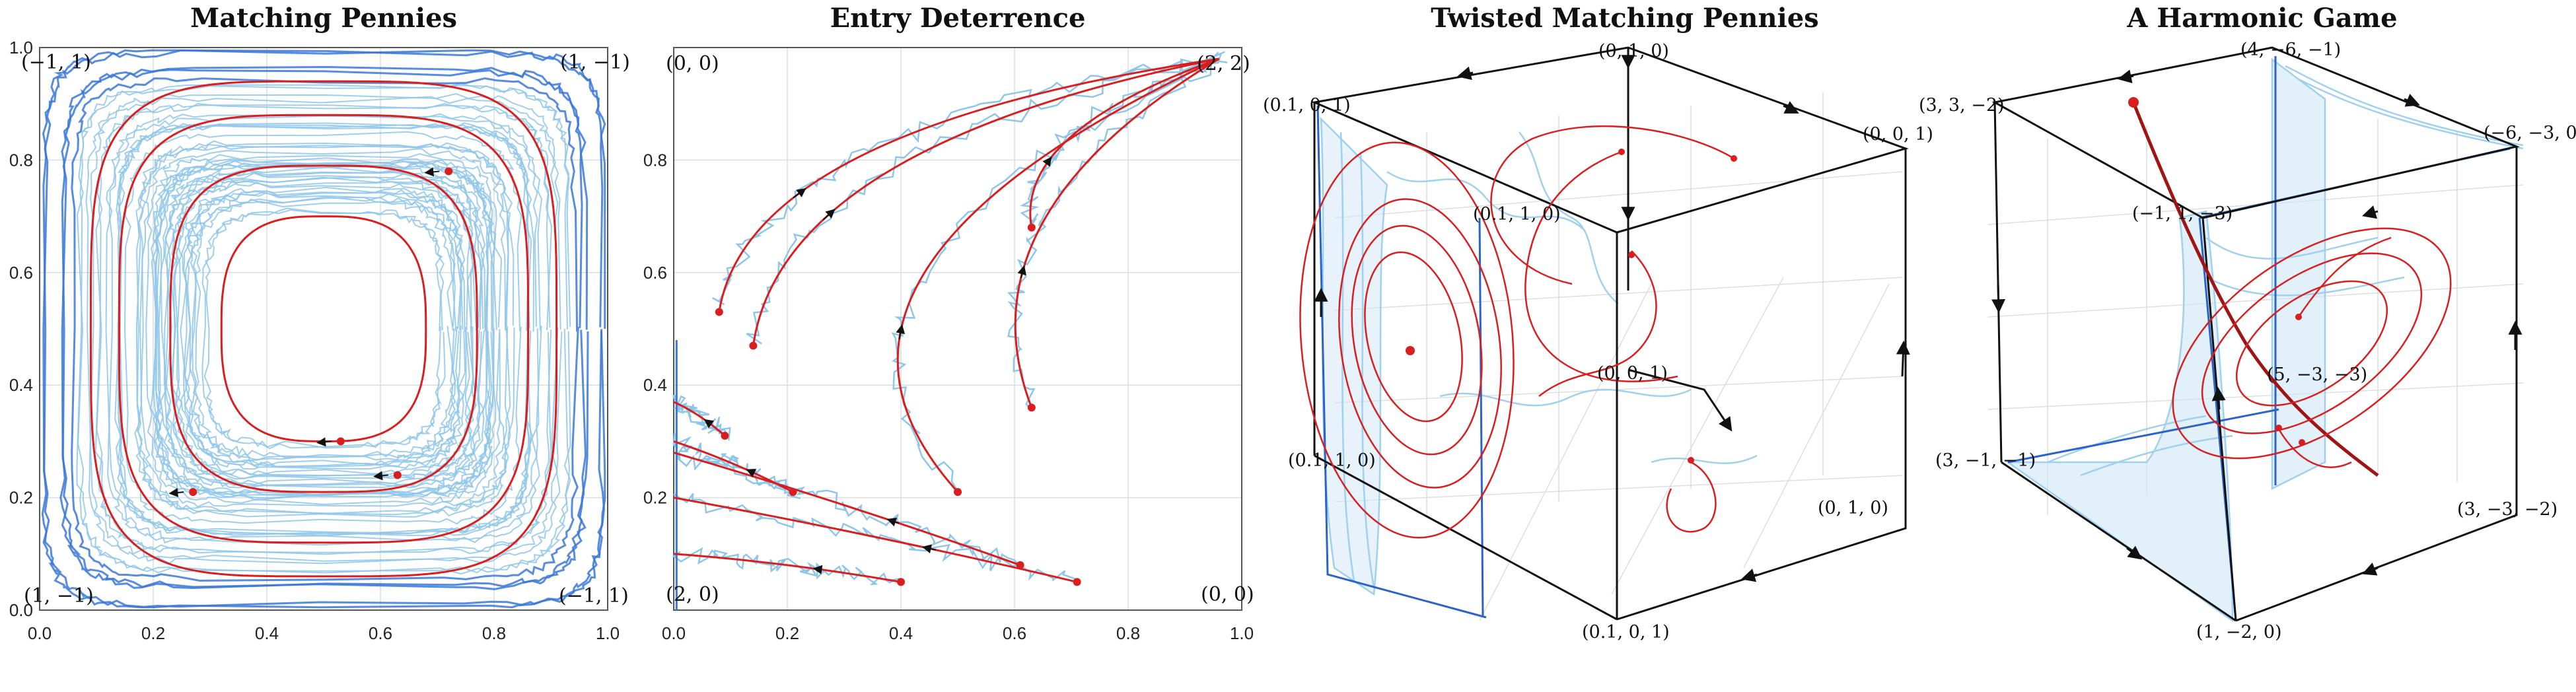 The width and height of the screenshot is (2576, 692). Describe the element at coordinates (655, 273) in the screenshot. I see `ed-y-tick-label: 0.6` at that location.